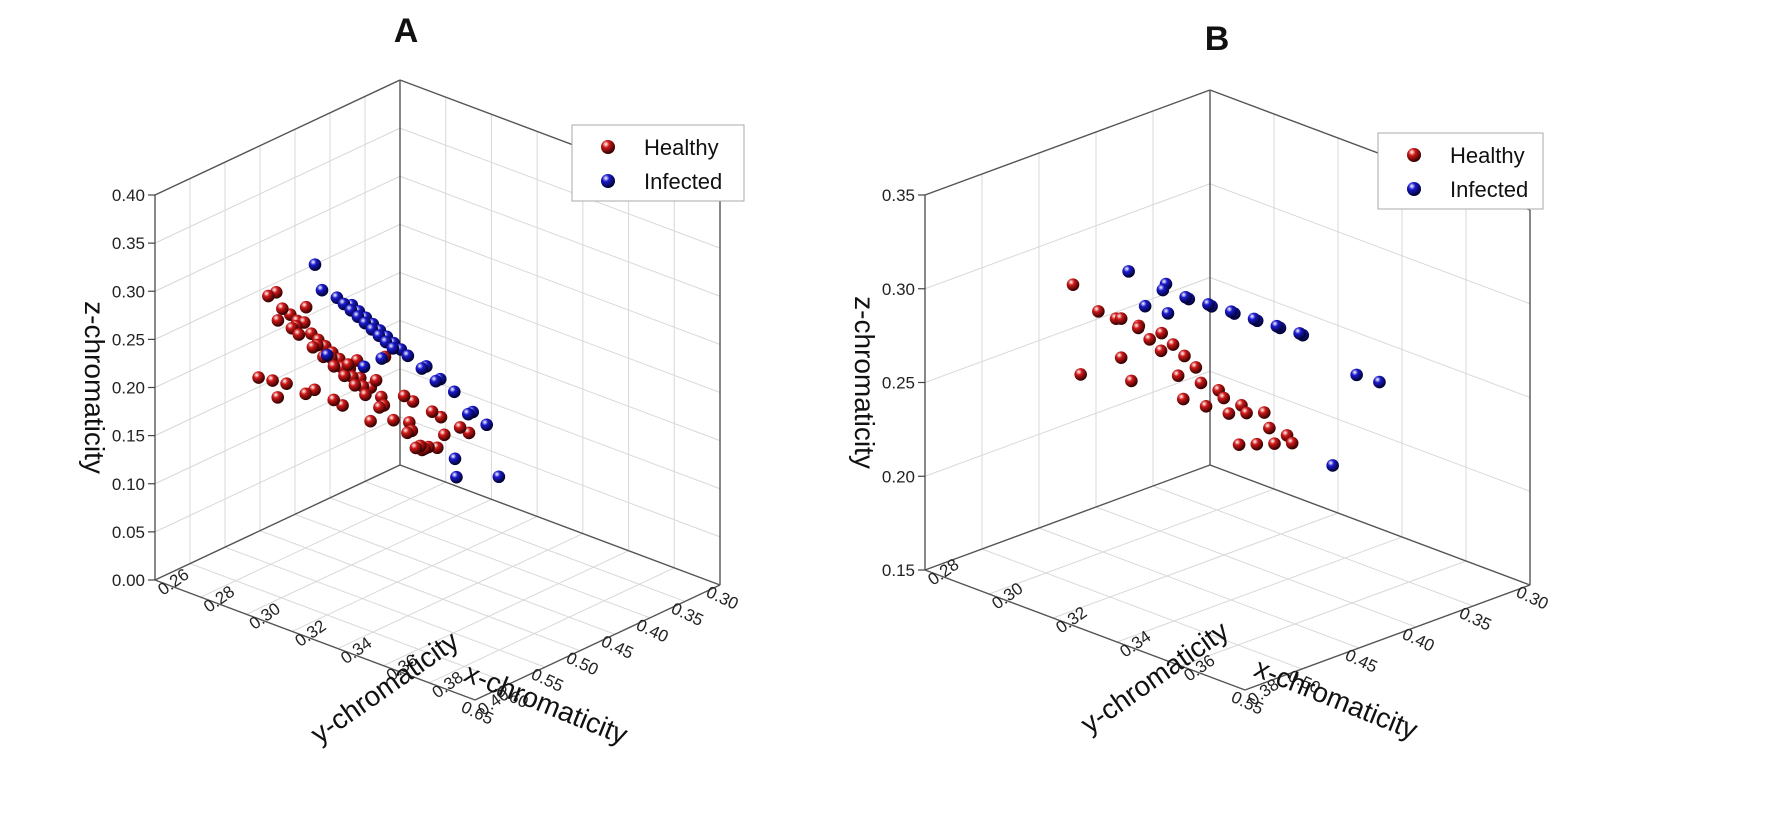 This screenshot has width=1775, height=822. What do you see at coordinates (681, 147) in the screenshot?
I see `legend-healthy-label: Healthy` at bounding box center [681, 147].